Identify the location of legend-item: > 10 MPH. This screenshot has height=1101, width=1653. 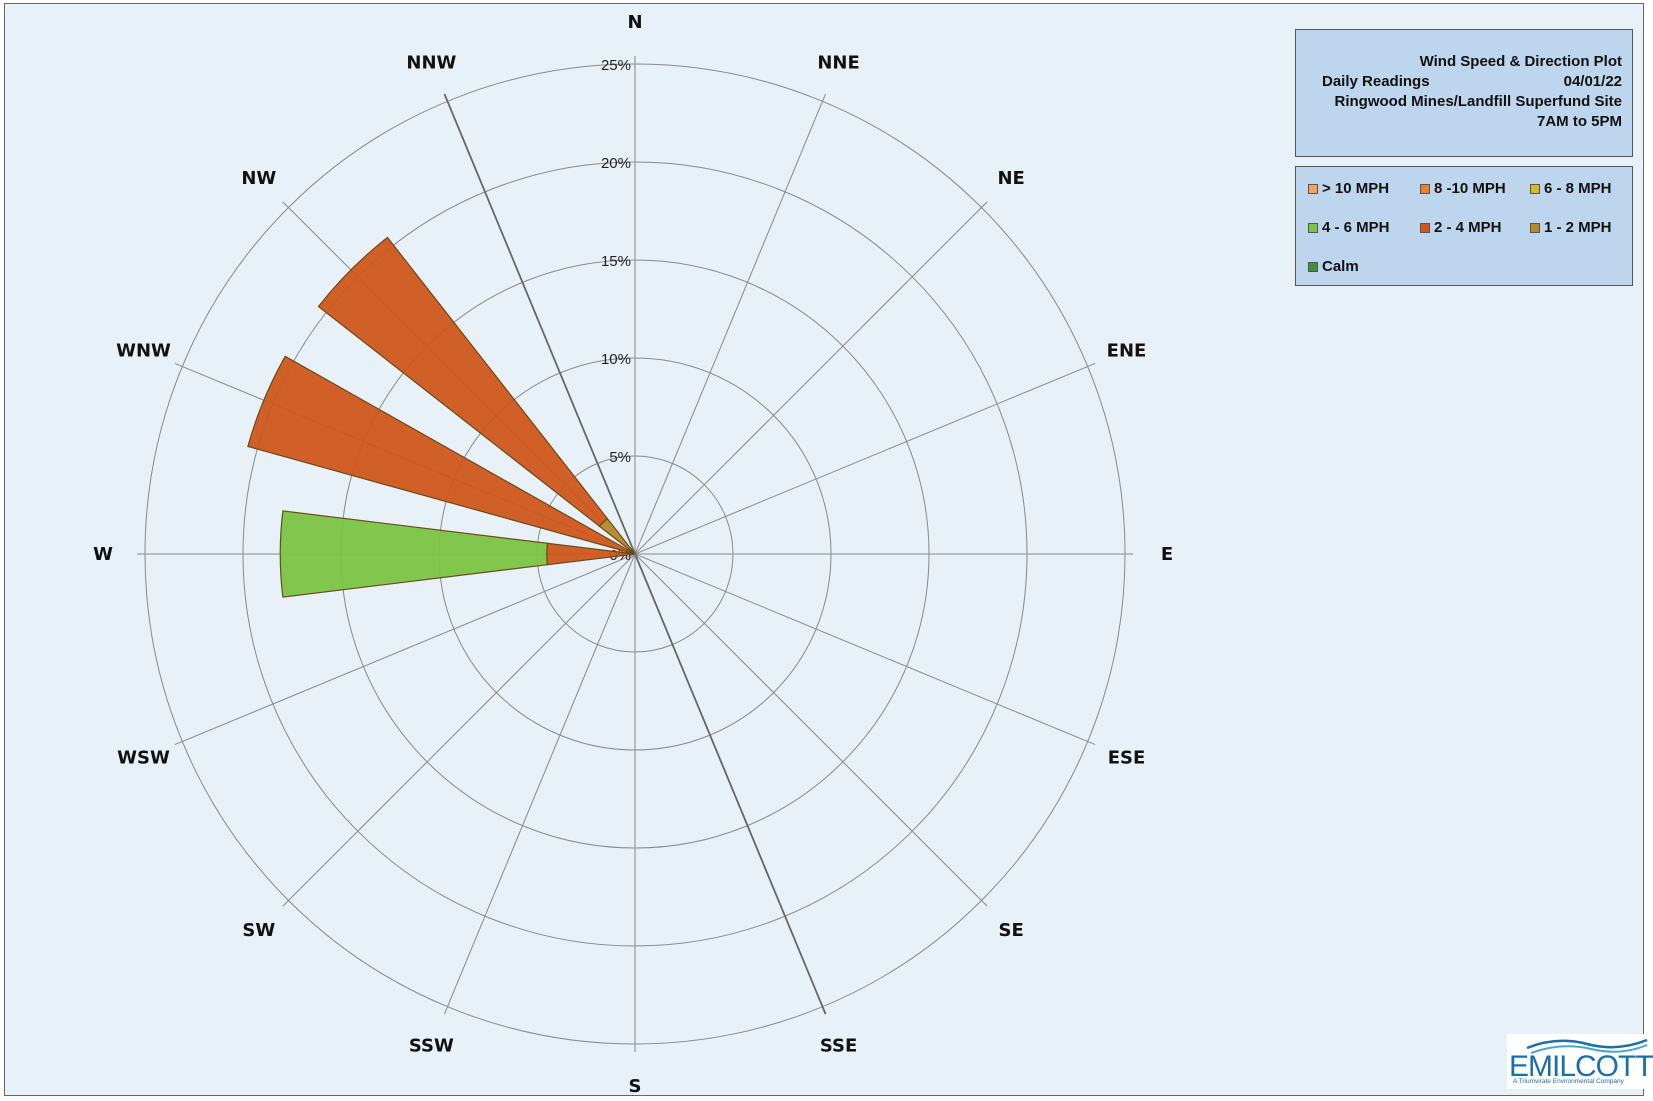
(1364, 188).